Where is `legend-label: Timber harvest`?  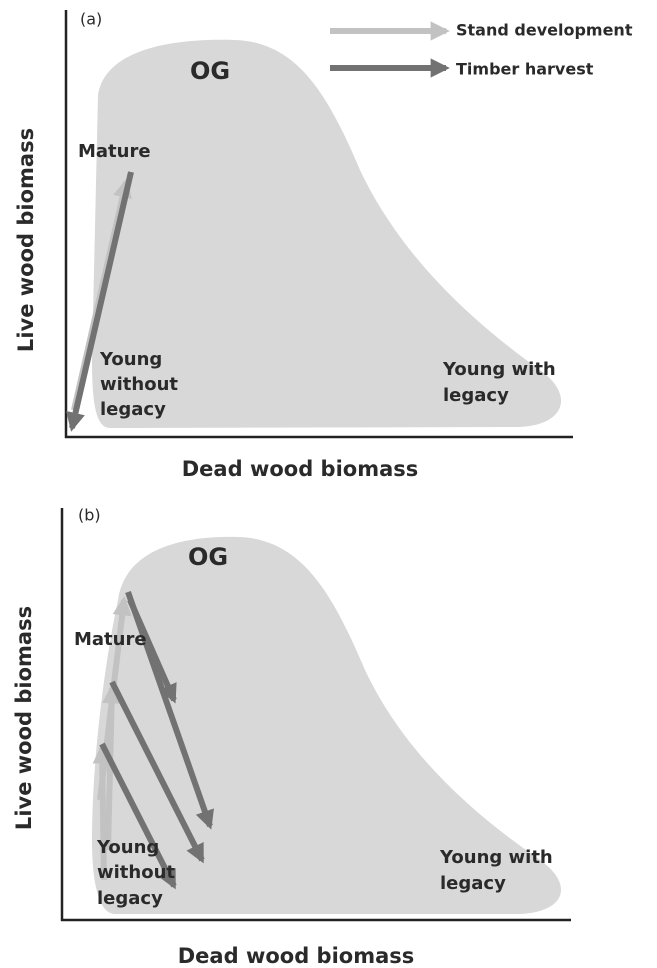
legend-label: Timber harvest is located at coordinates (525, 69).